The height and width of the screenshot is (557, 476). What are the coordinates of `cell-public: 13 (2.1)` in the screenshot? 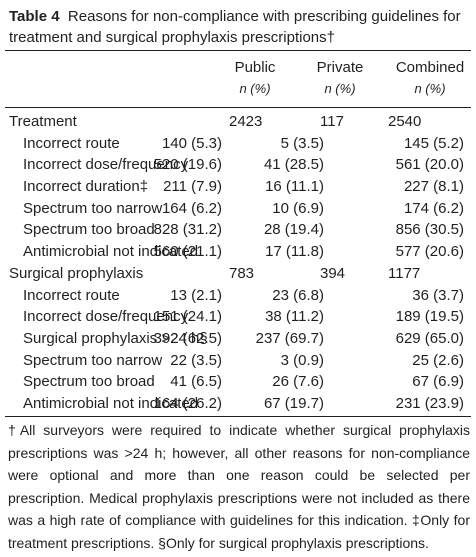 It's located at (196, 295).